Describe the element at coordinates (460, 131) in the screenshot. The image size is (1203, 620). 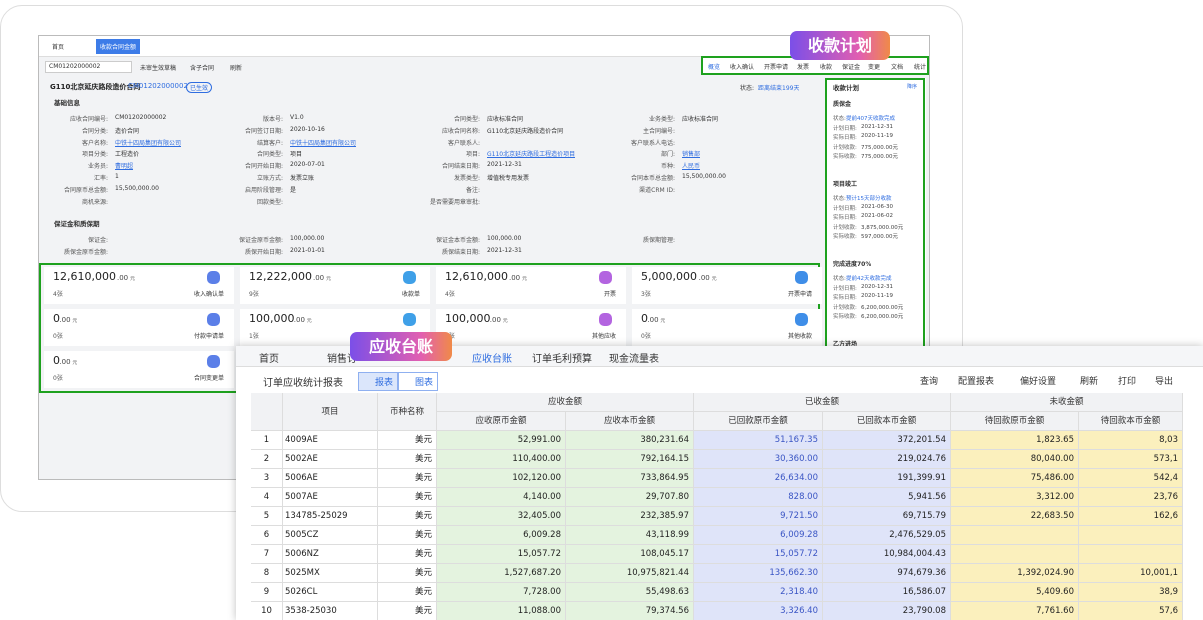
I see `field-label: 应收合同名称:` at that location.